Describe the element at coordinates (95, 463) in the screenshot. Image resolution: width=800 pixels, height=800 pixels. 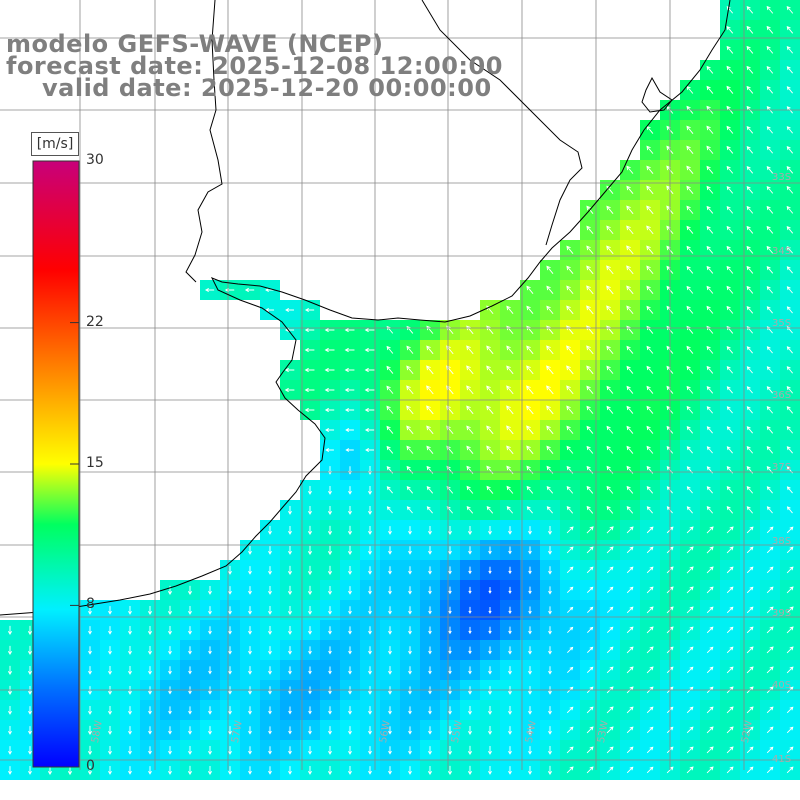
I see `colorbar-tick-label: 15` at that location.